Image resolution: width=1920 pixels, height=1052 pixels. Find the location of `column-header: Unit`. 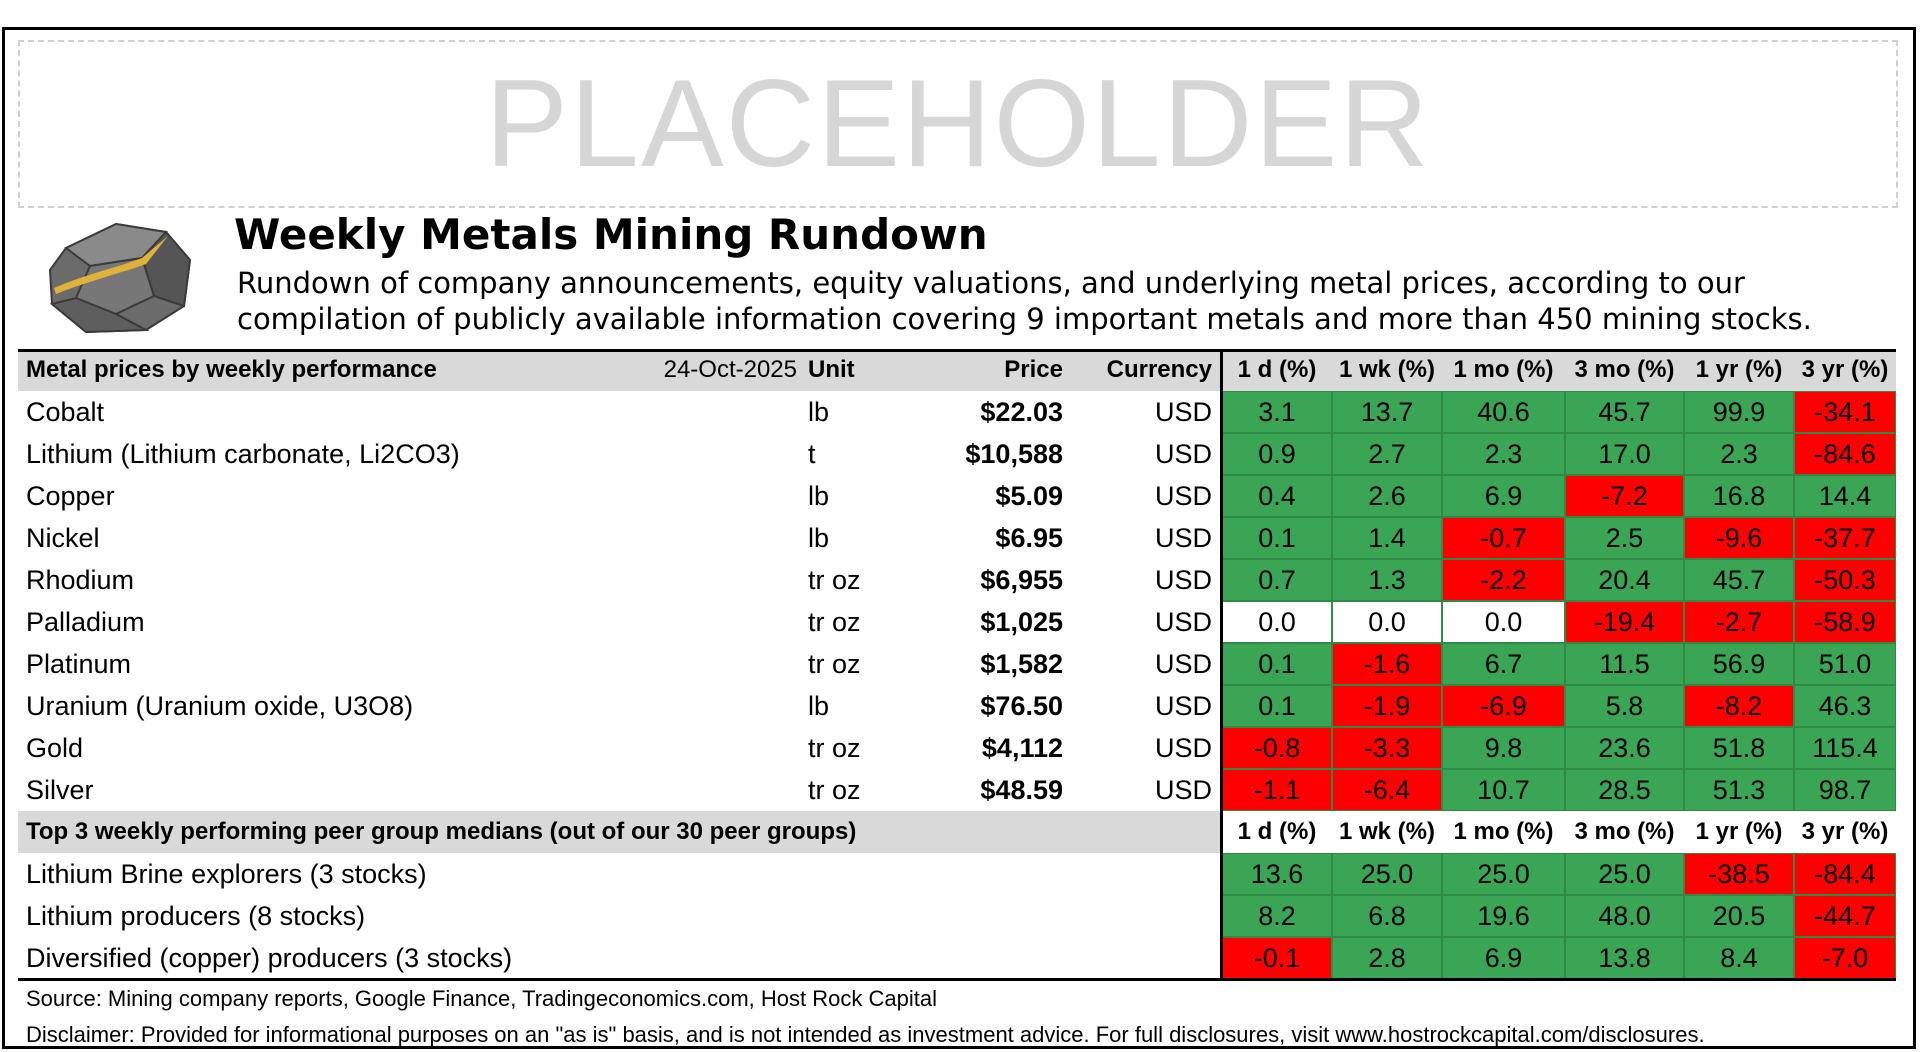

column-header: Unit is located at coordinates (831, 369).